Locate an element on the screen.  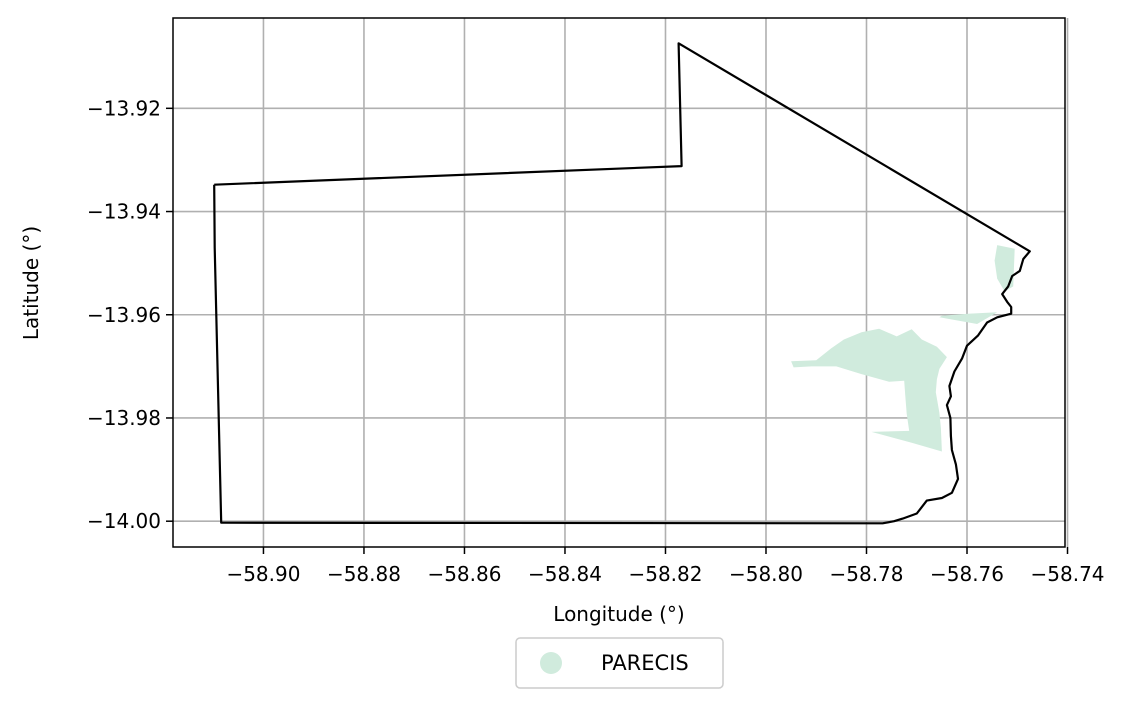
legend-box is located at coordinates (619, 663).